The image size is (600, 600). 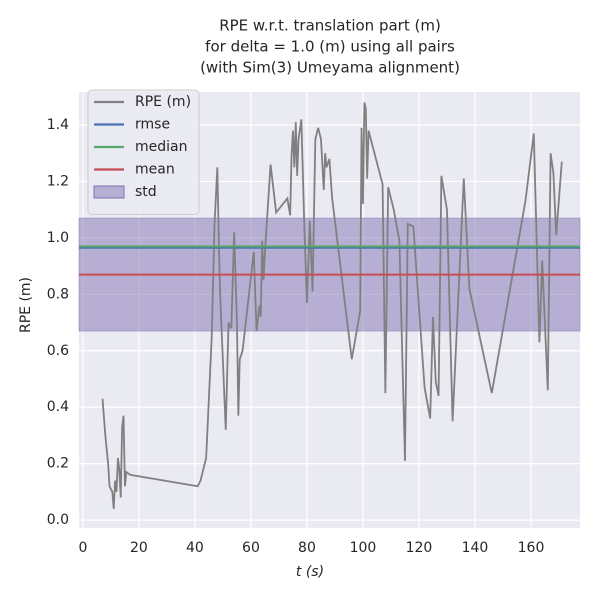 I want to click on chart-title: for delta = 1.0 (m) using all pairs, so click(x=330, y=47).